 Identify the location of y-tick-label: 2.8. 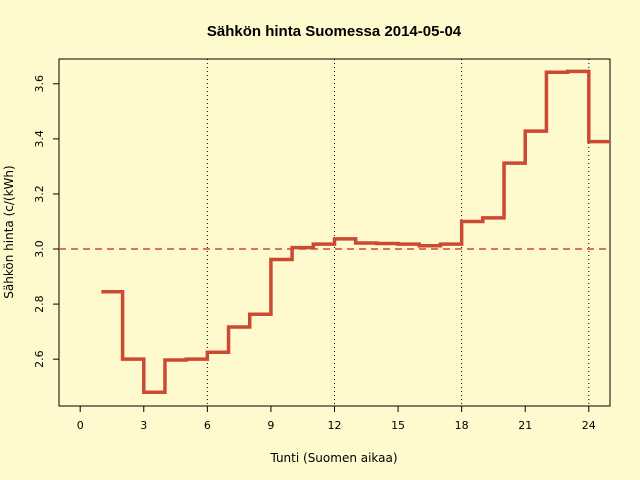
(39, 304).